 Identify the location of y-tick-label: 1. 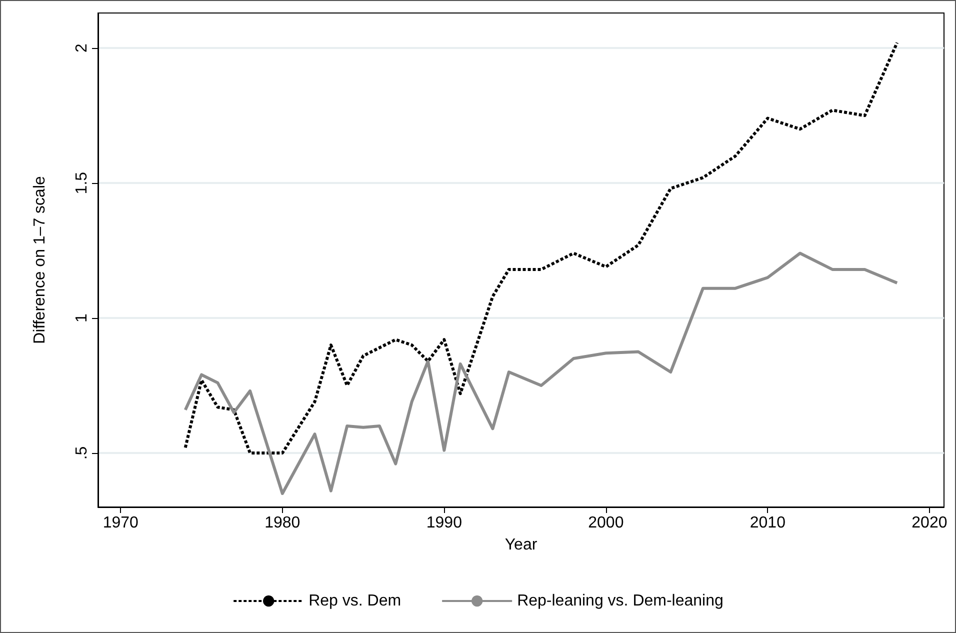
(82, 317).